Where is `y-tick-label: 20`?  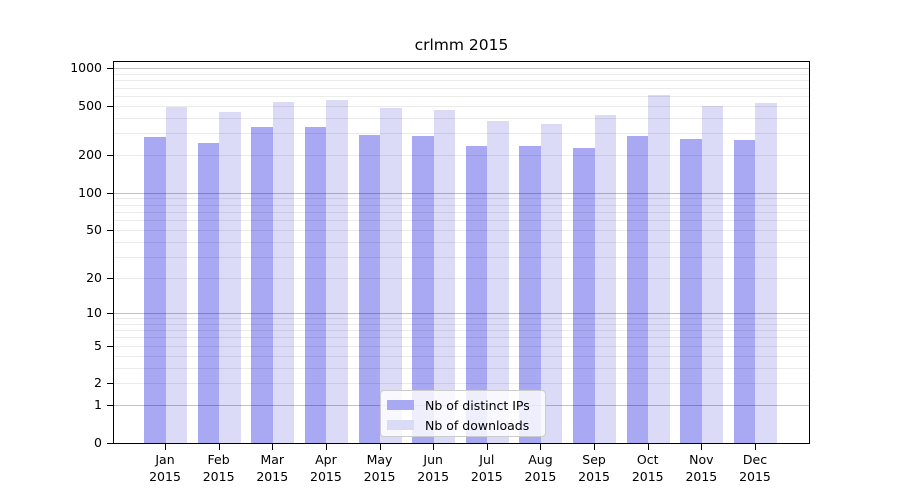
y-tick-label: 20 is located at coordinates (94, 277).